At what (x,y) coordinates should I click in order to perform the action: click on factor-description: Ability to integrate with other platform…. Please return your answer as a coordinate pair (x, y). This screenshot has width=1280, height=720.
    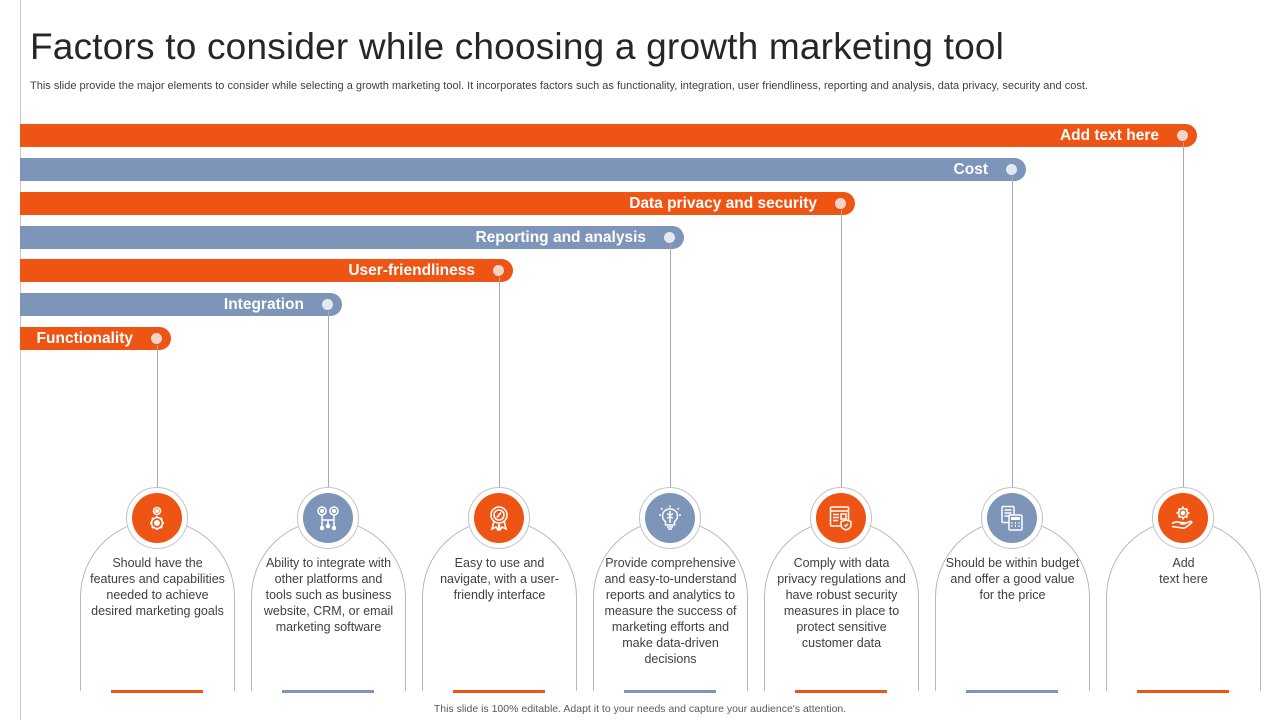
    Looking at the image, I should click on (328, 595).